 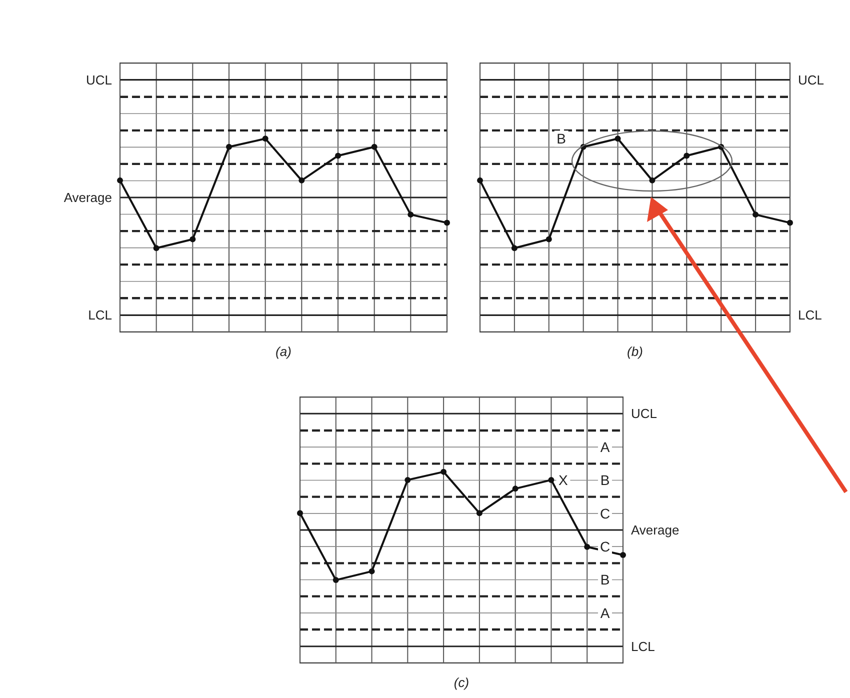 I want to click on x-axis-title: (c), so click(x=462, y=682).